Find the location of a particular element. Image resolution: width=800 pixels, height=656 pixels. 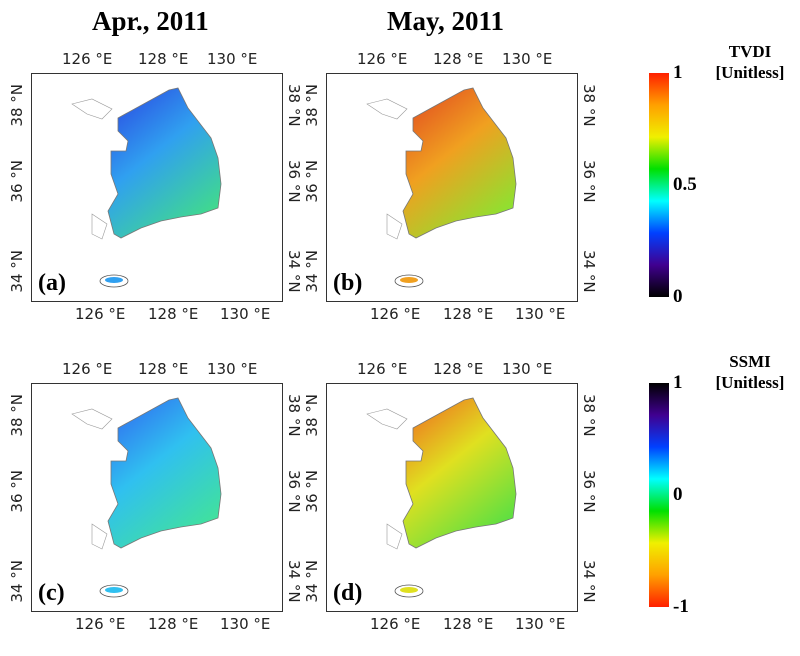

panel-label: (b) is located at coordinates (348, 283).